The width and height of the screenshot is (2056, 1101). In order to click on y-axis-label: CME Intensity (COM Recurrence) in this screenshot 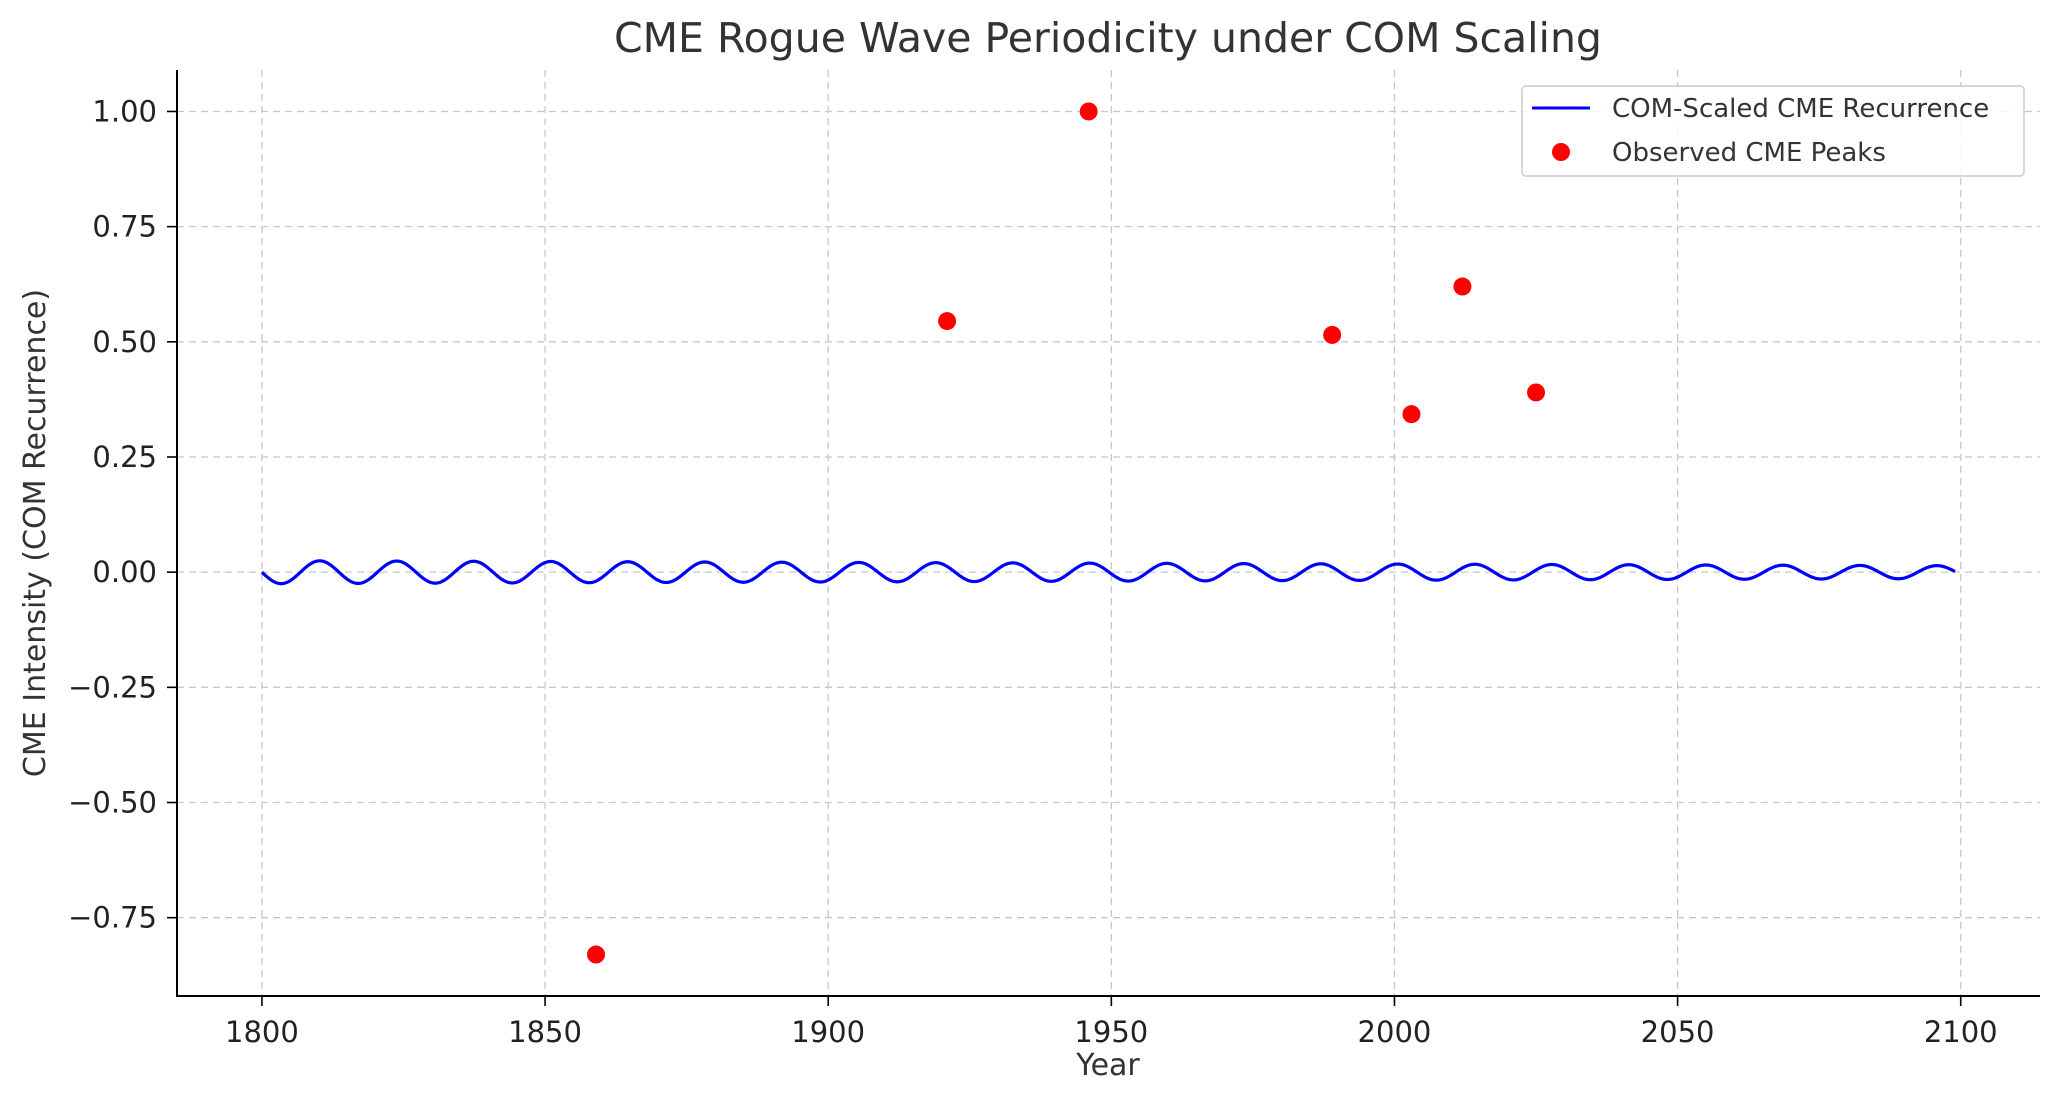, I will do `click(35, 533)`.